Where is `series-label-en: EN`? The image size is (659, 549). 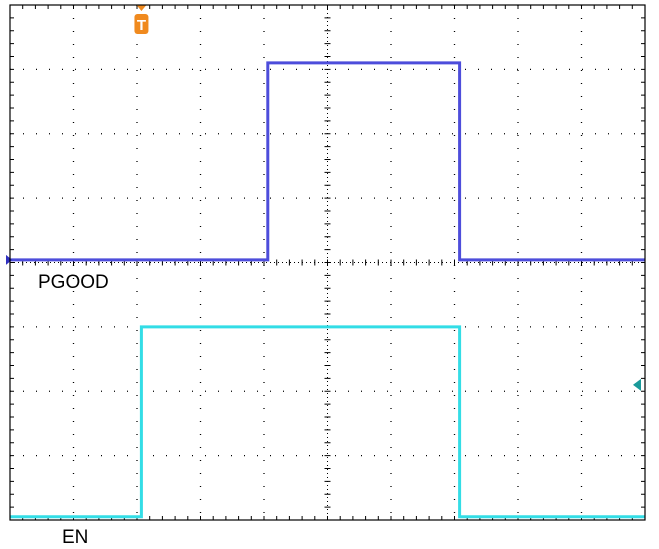
series-label-en: EN is located at coordinates (75, 537).